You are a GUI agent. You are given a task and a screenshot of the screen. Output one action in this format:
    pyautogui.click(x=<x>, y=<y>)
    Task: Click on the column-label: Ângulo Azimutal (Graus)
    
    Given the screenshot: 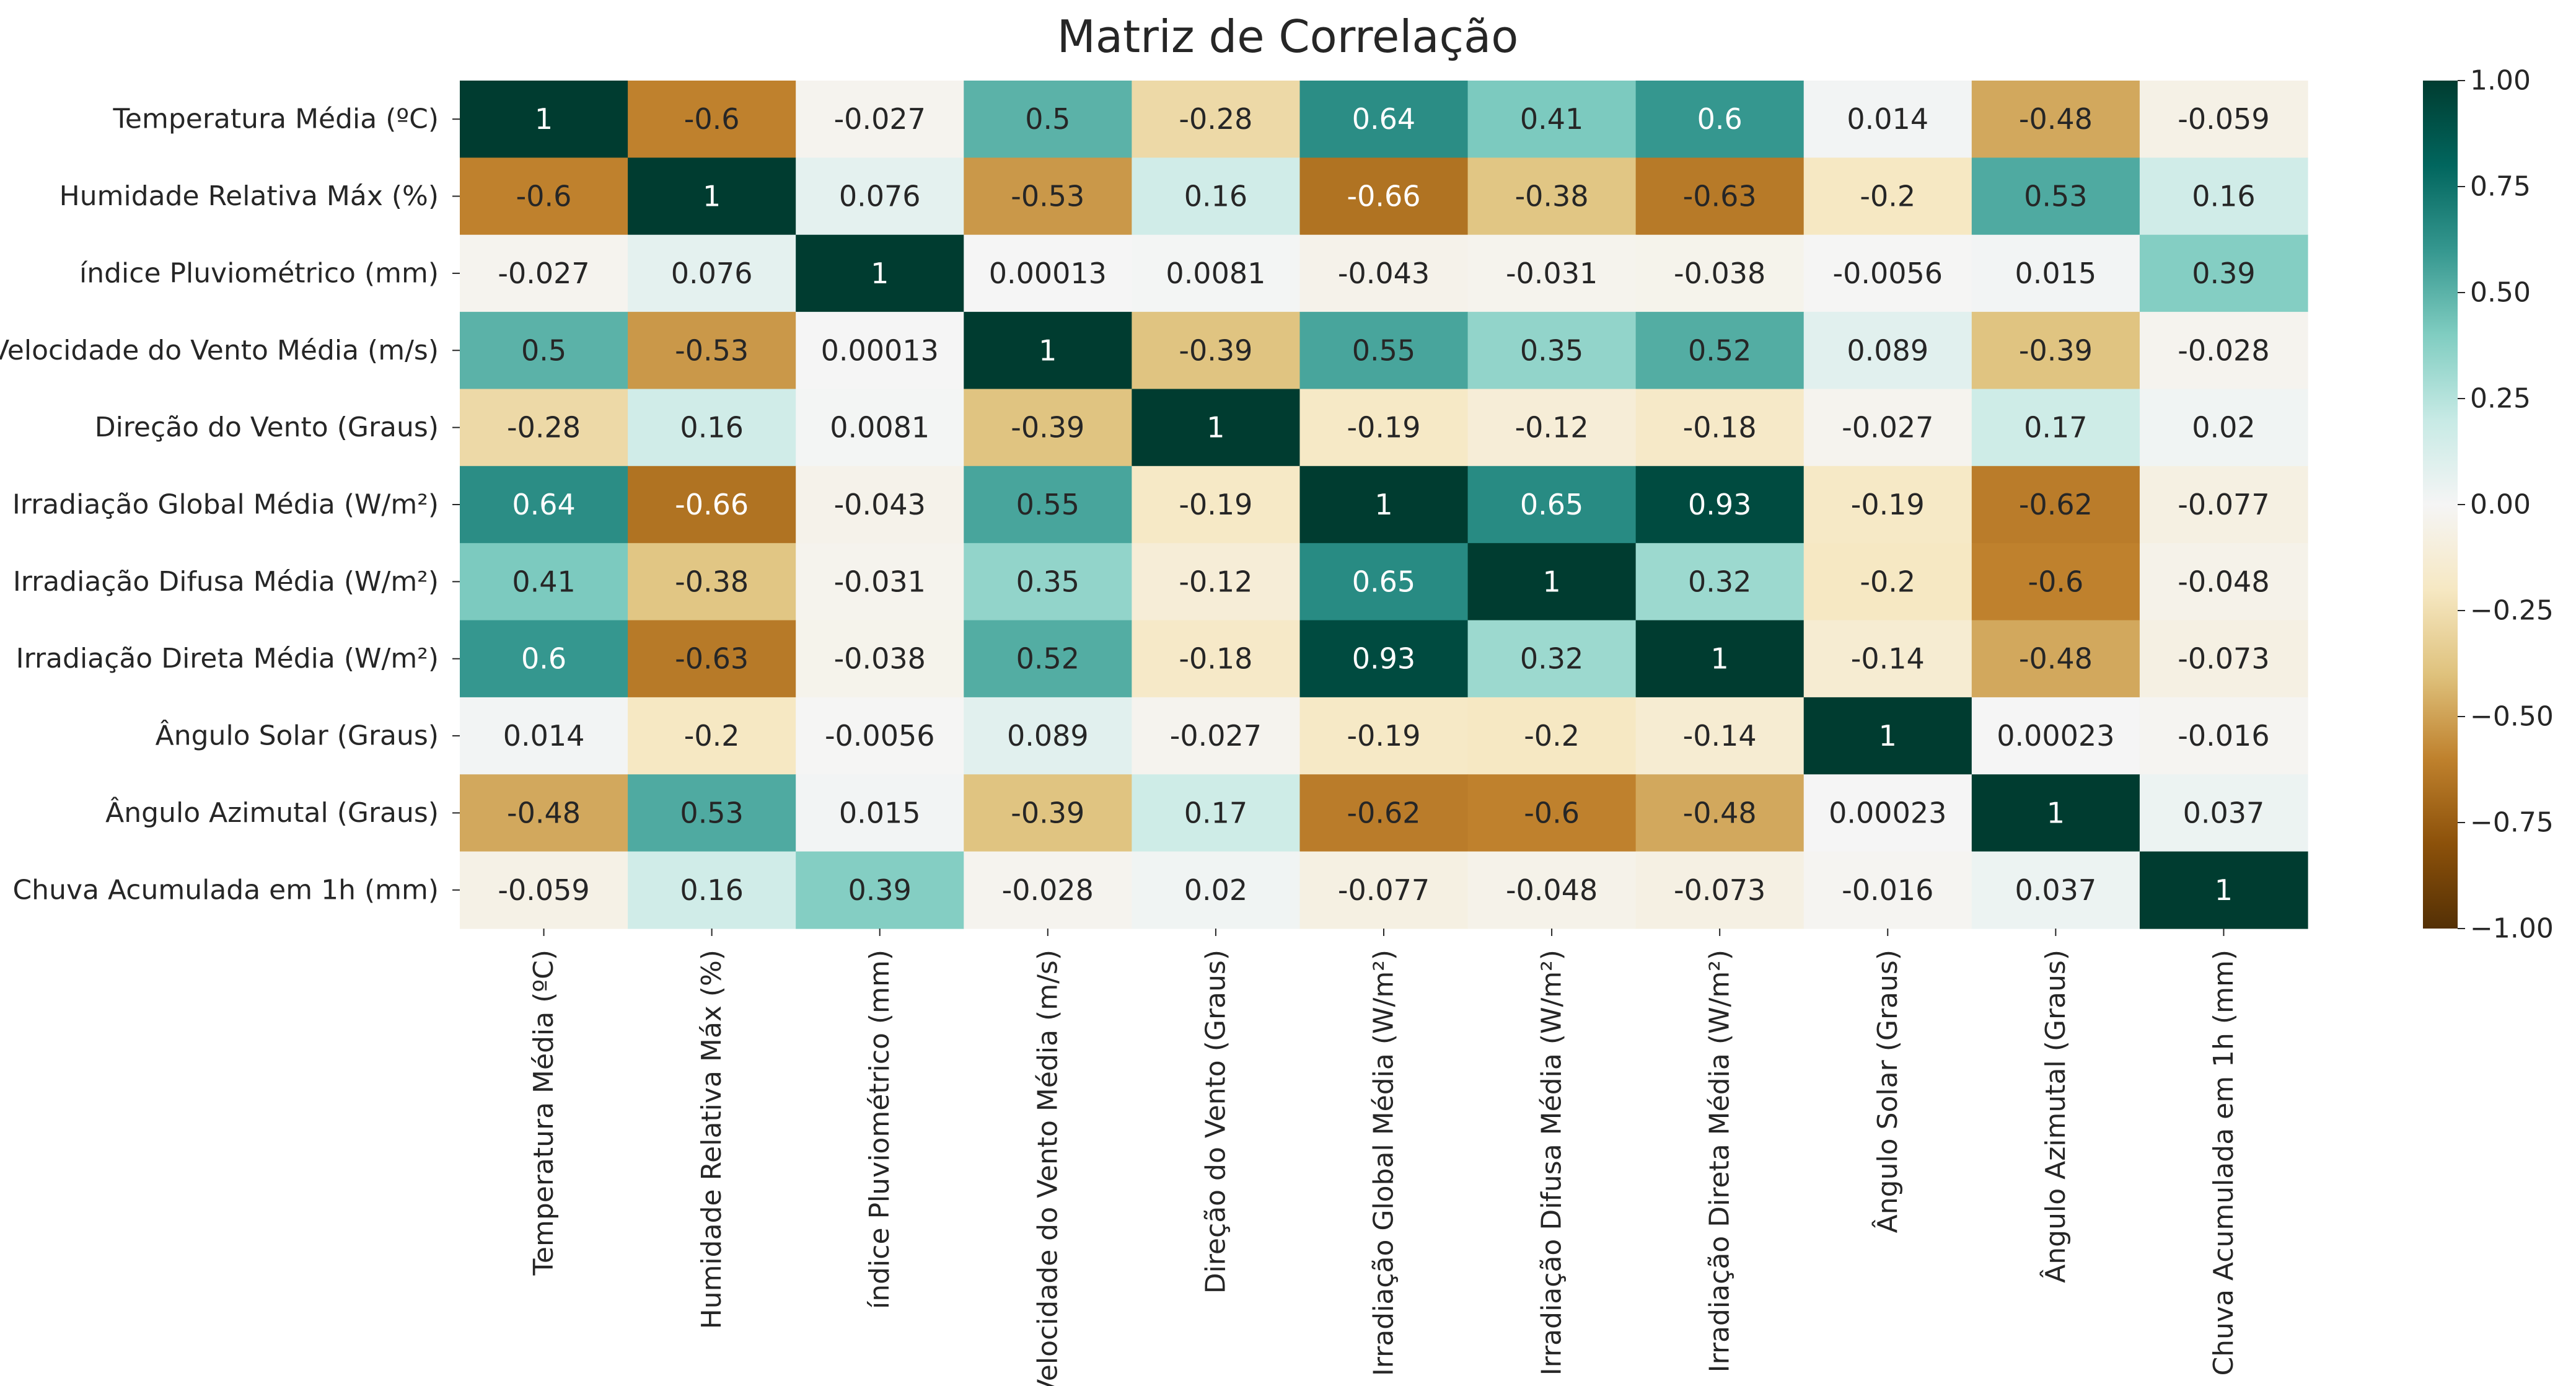 What is the action you would take?
    pyautogui.click(x=2055, y=1116)
    